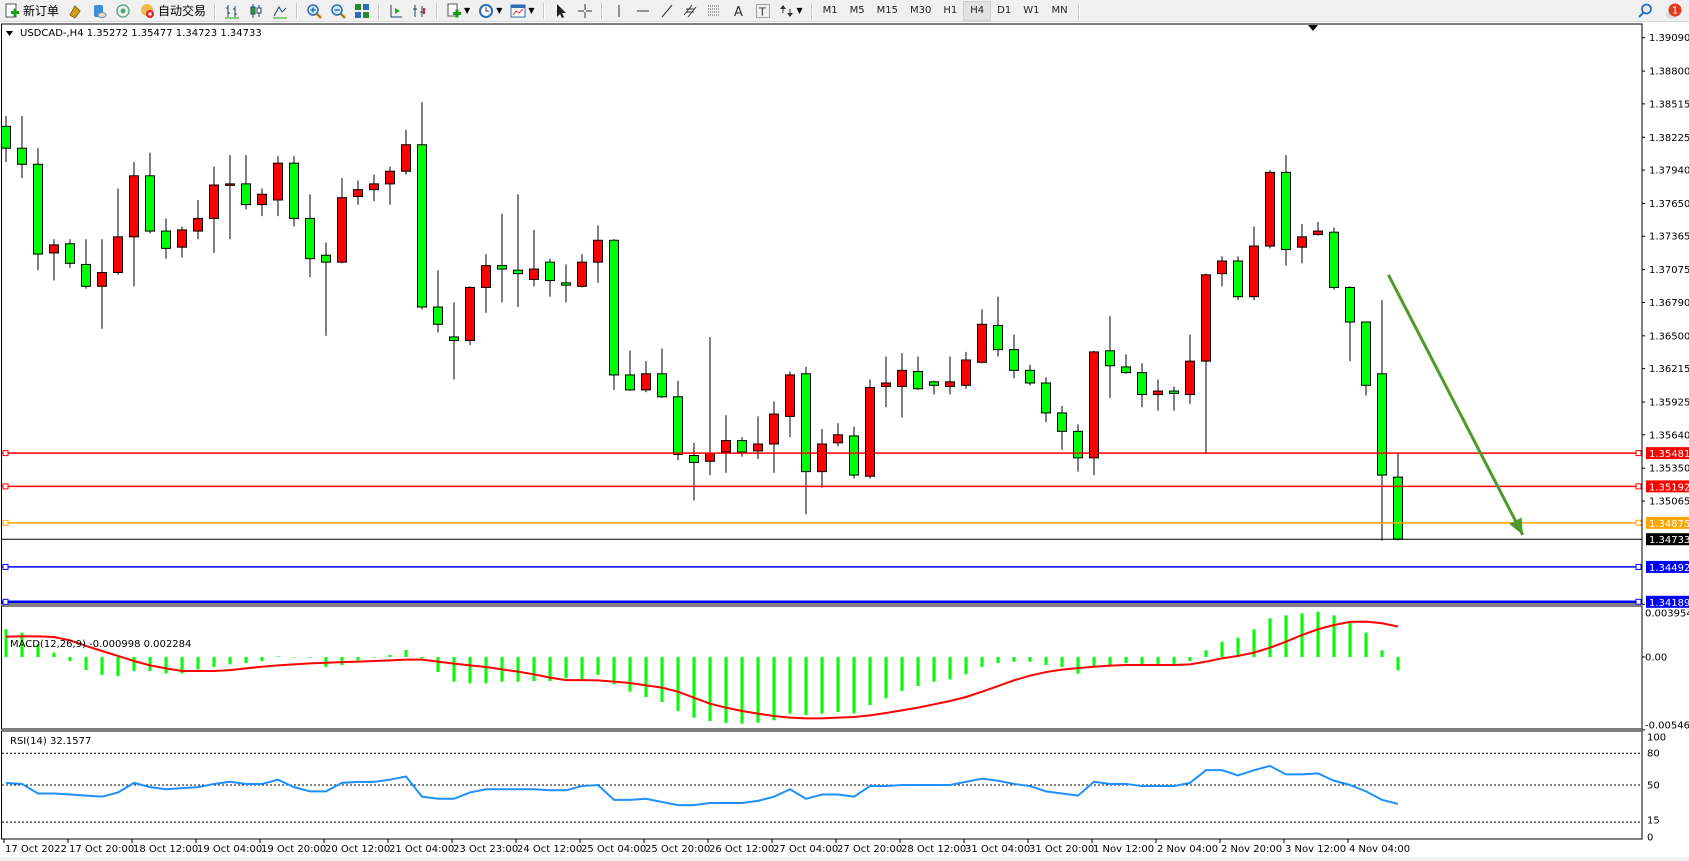  What do you see at coordinates (5, 566) in the screenshot?
I see `level-anchor-handle` at bounding box center [5, 566].